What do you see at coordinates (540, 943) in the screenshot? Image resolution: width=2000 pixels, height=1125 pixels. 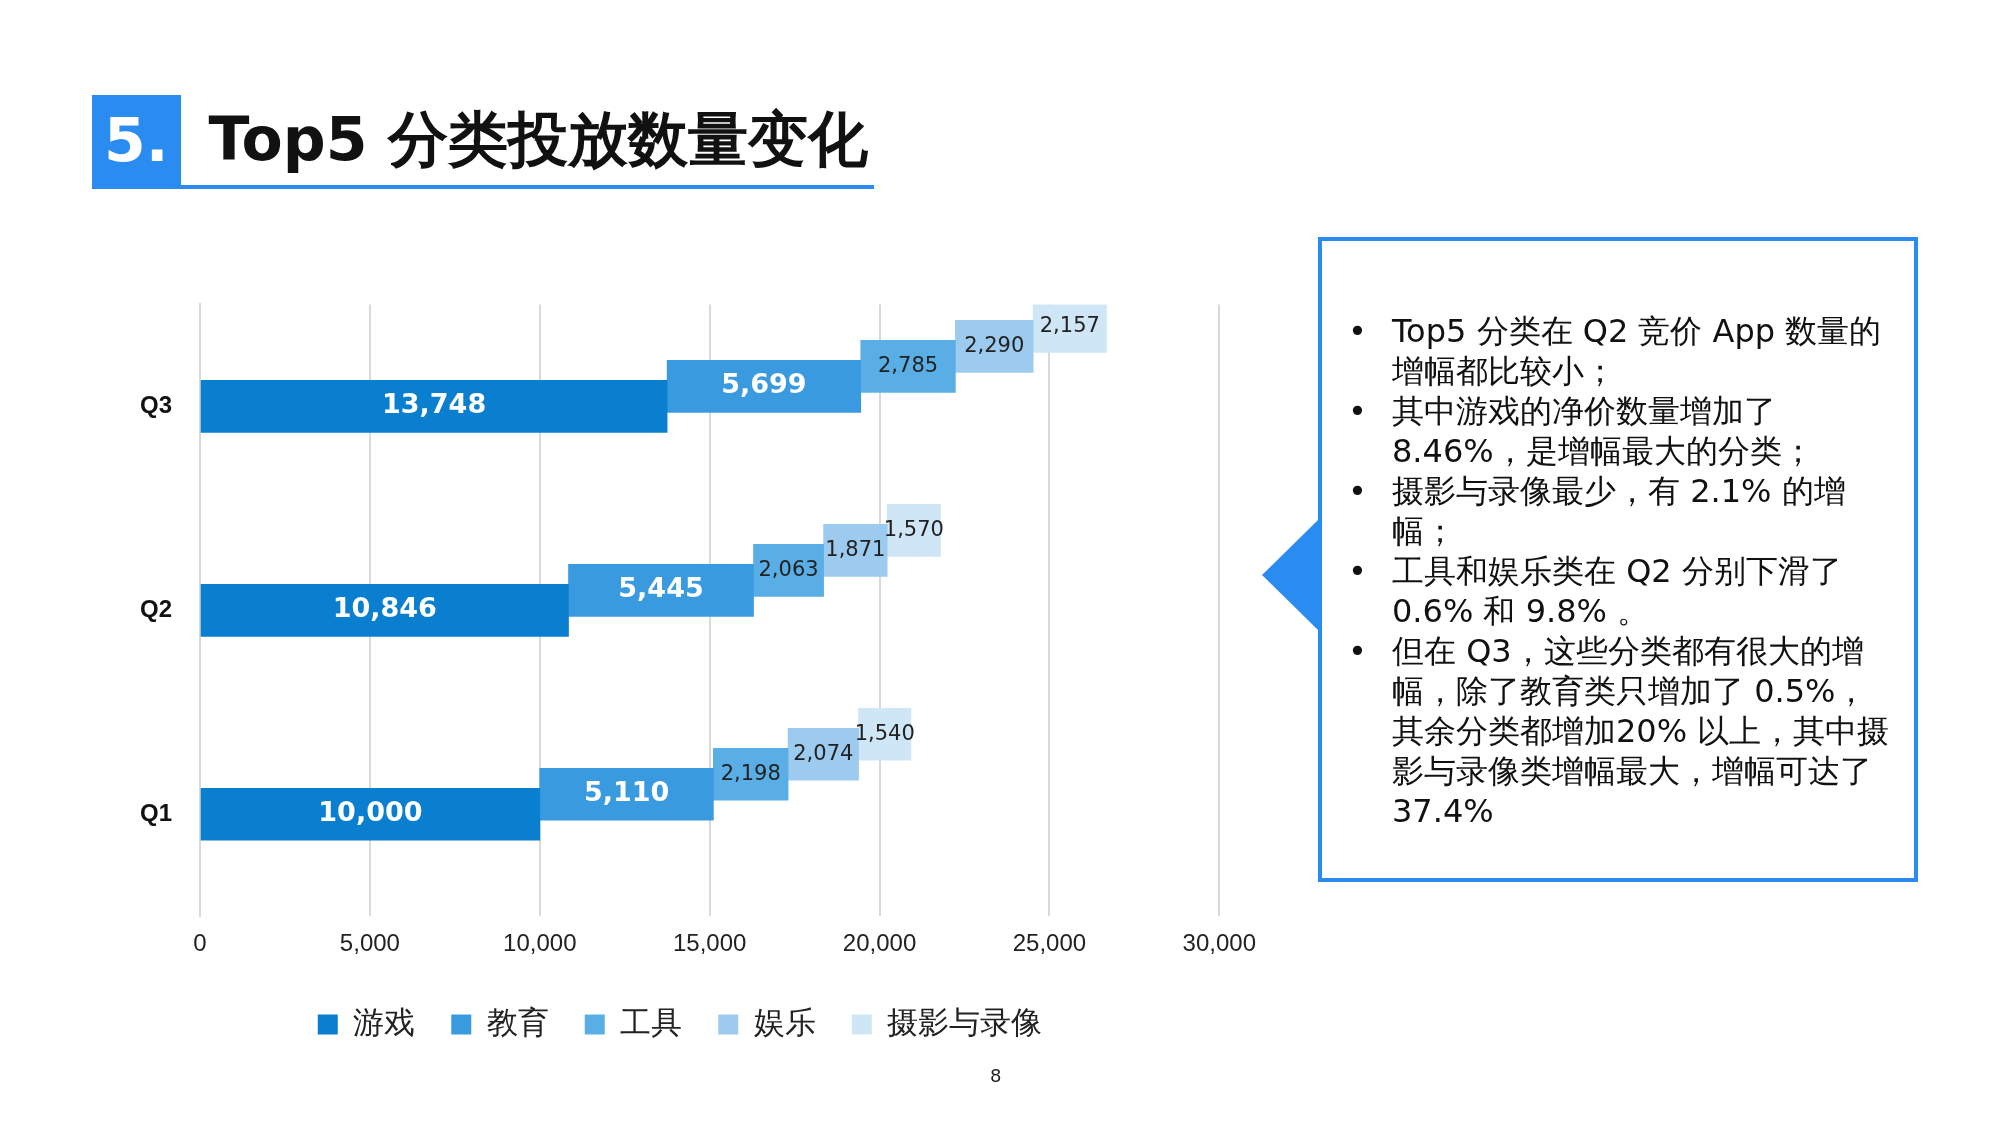 I see `x-tick-label: 10,000` at bounding box center [540, 943].